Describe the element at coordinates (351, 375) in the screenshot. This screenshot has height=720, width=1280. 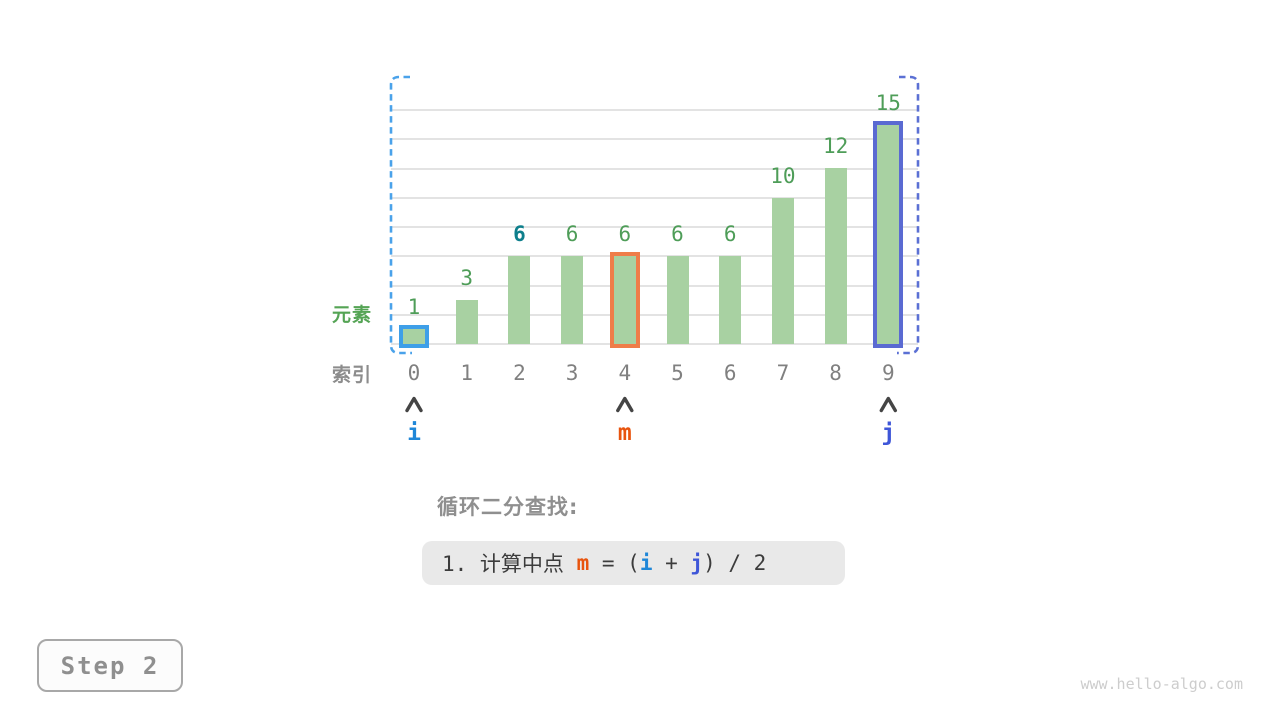
I see `x-axis-label: 索引` at that location.